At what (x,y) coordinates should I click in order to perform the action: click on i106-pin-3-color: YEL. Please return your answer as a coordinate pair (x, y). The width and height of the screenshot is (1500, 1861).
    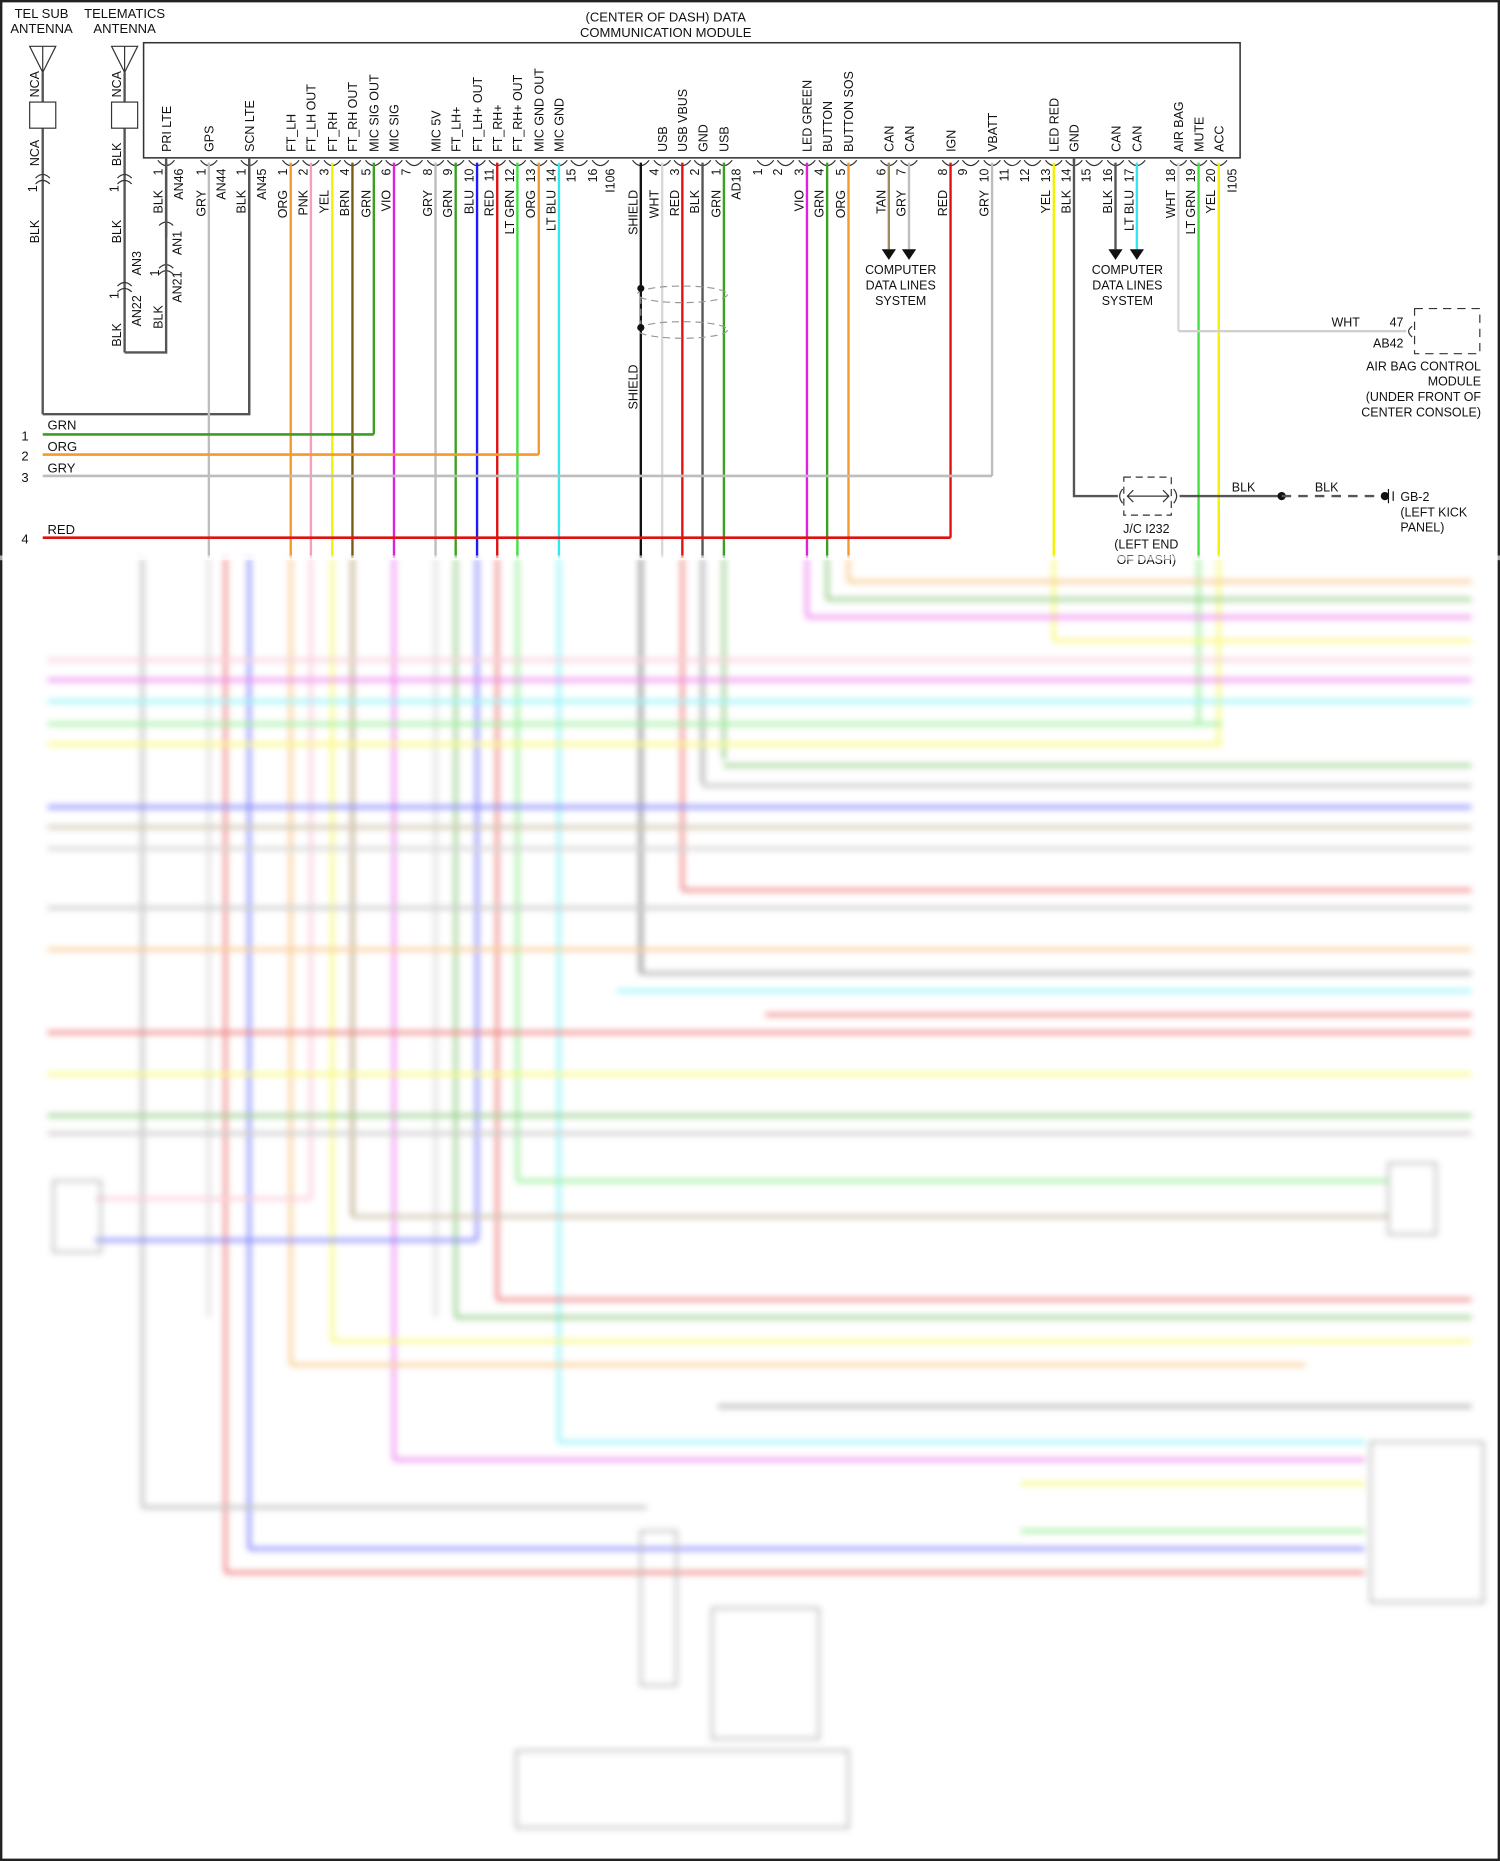
    Looking at the image, I should click on (325, 202).